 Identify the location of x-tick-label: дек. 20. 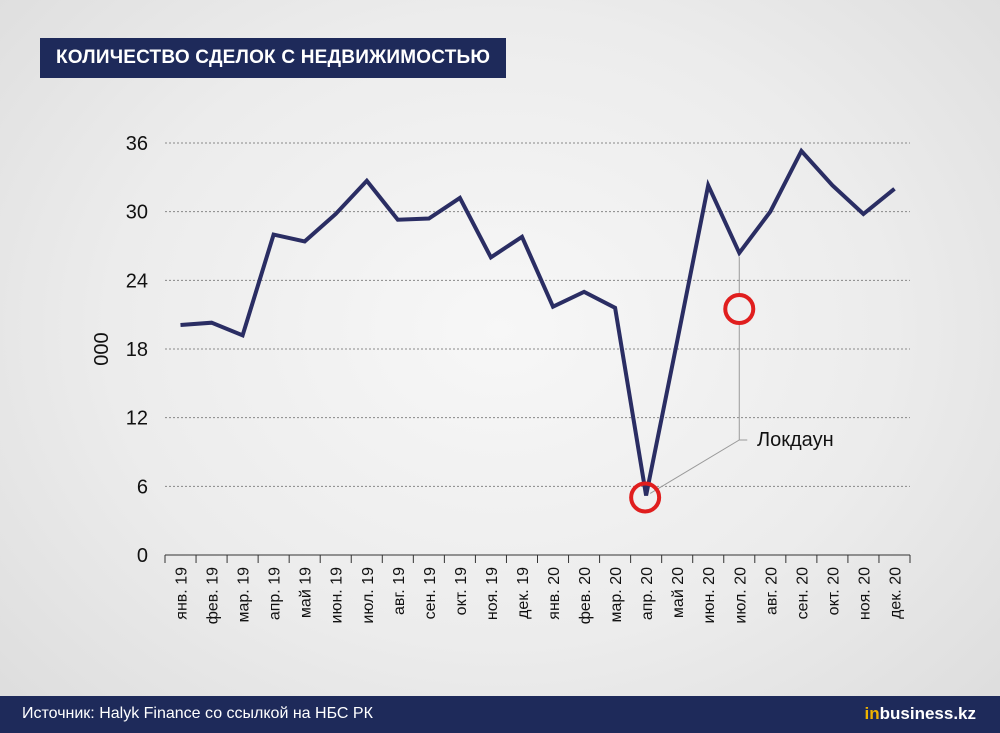
(895, 593).